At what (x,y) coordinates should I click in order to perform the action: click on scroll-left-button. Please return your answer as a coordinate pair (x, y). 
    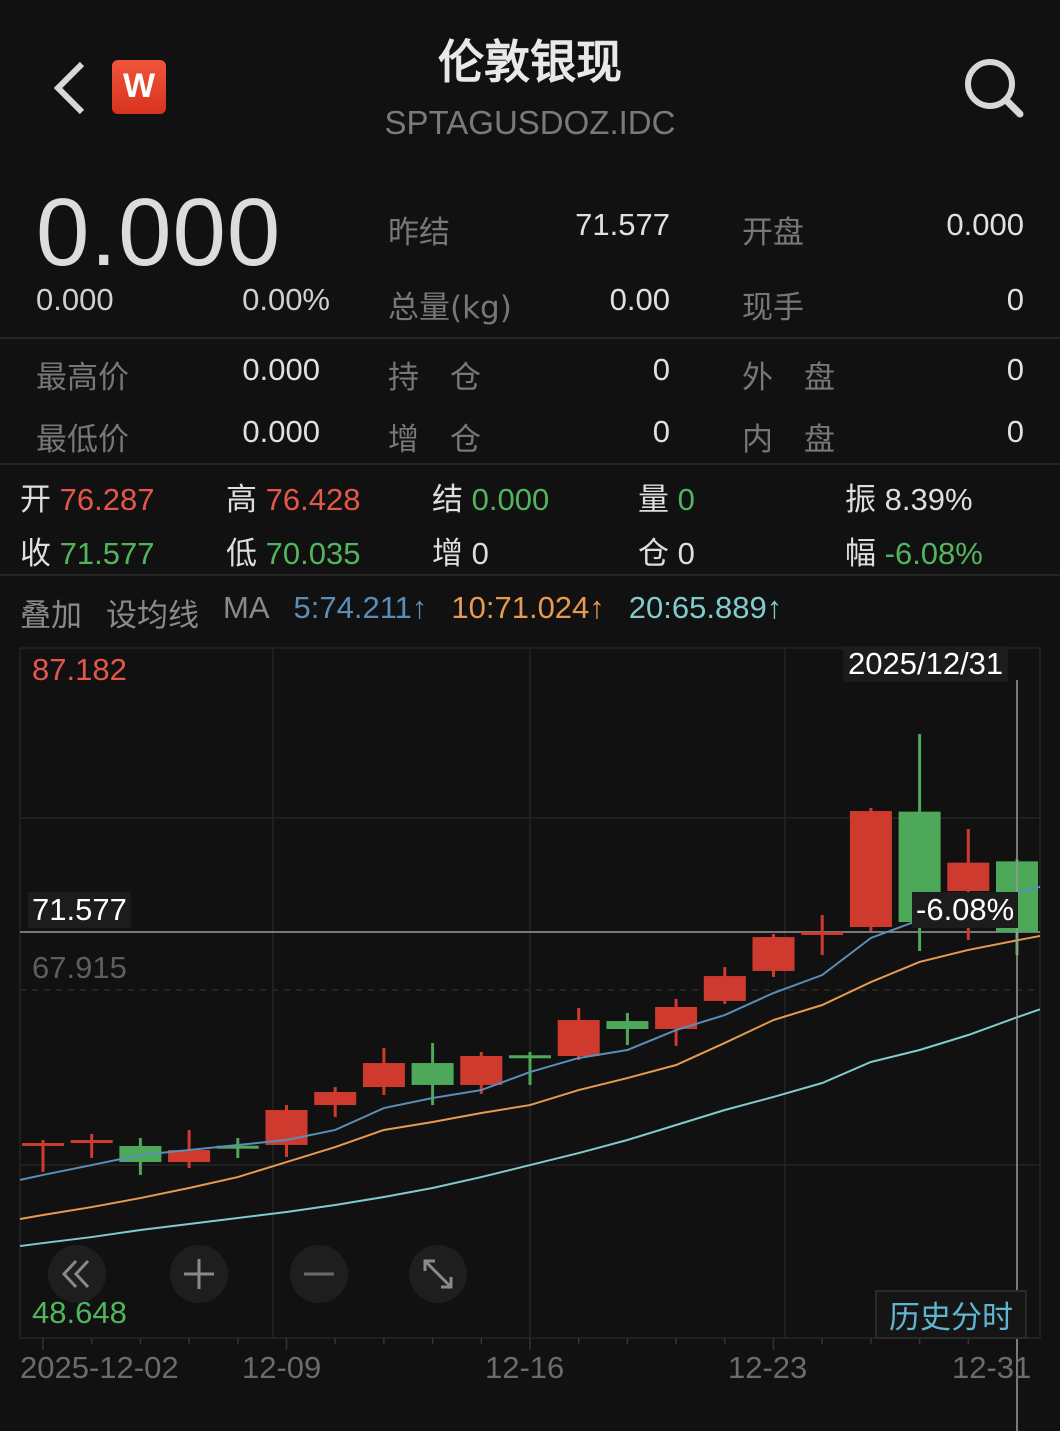
    Looking at the image, I should click on (77, 1274).